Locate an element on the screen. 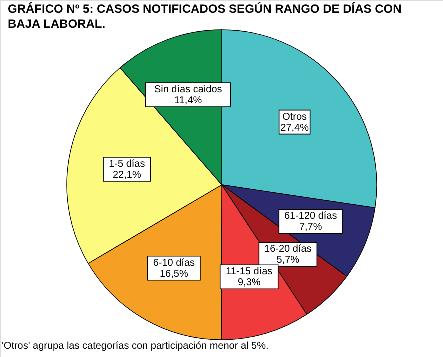  text: GRÁFICO Nº 5: CASOS NOTIFICADOS SEGÚN RANGO DE DÍAS CON is located at coordinates (205, 9).